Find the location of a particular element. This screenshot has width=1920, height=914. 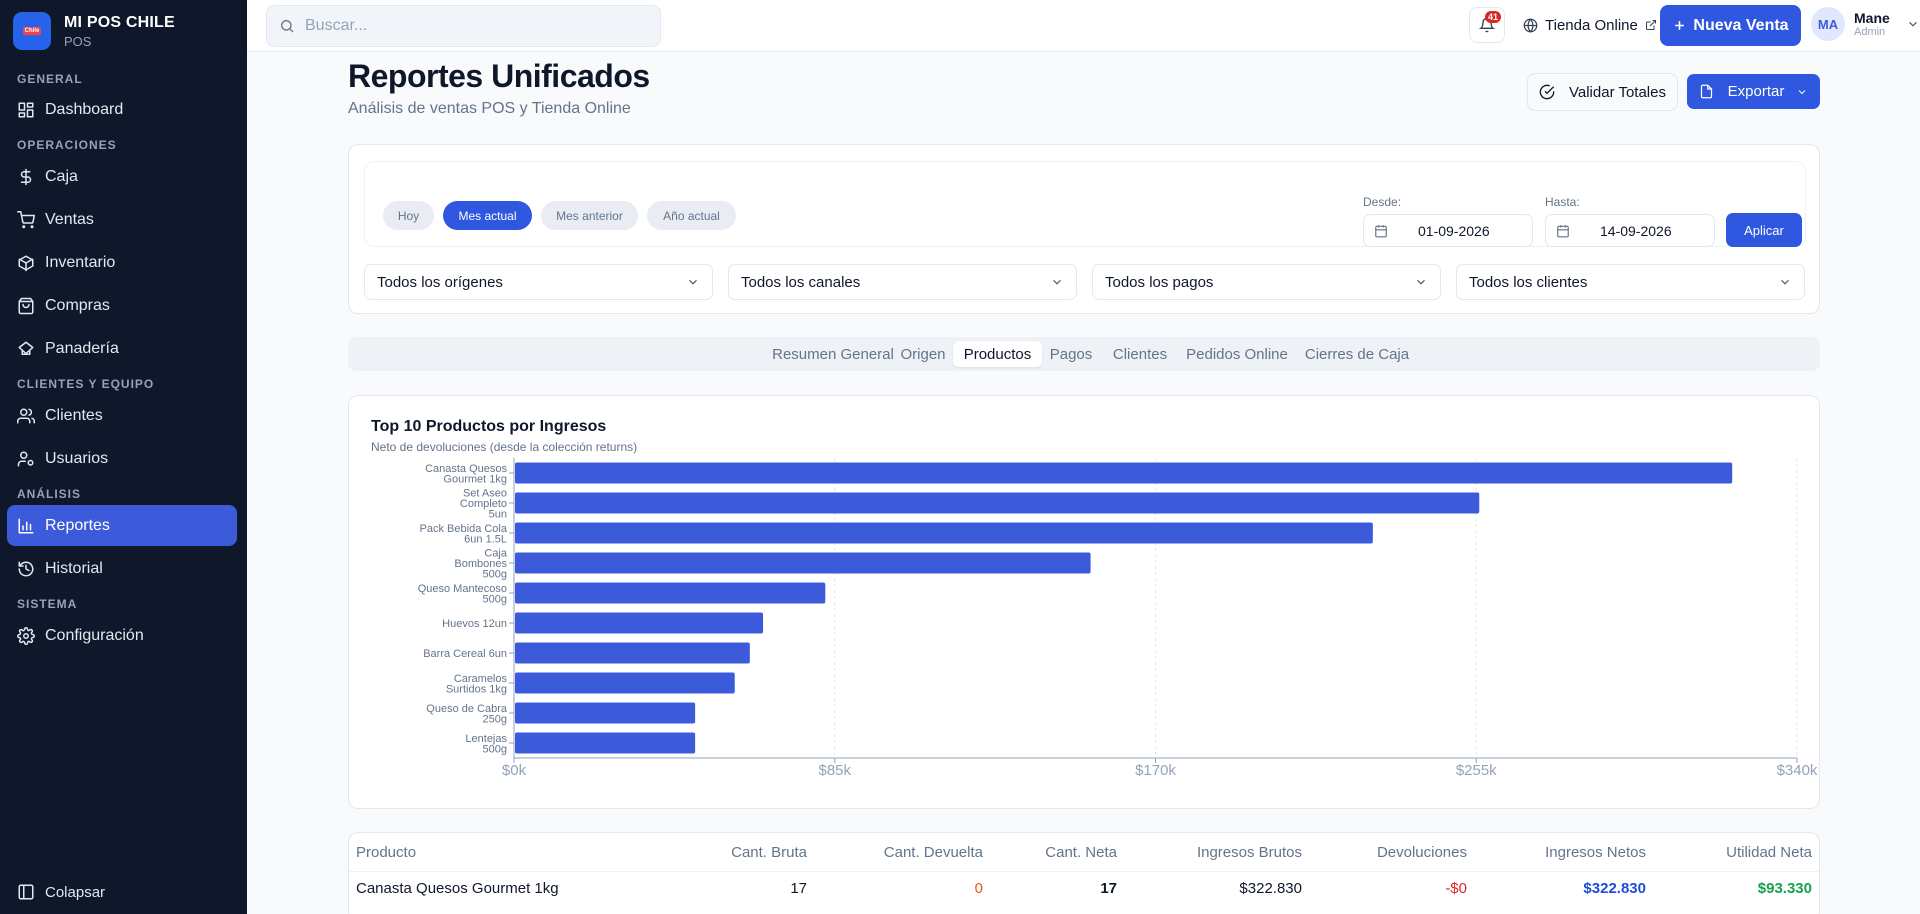

column-header-cant-devuelta: Cant. Devuelta is located at coordinates (933, 852).